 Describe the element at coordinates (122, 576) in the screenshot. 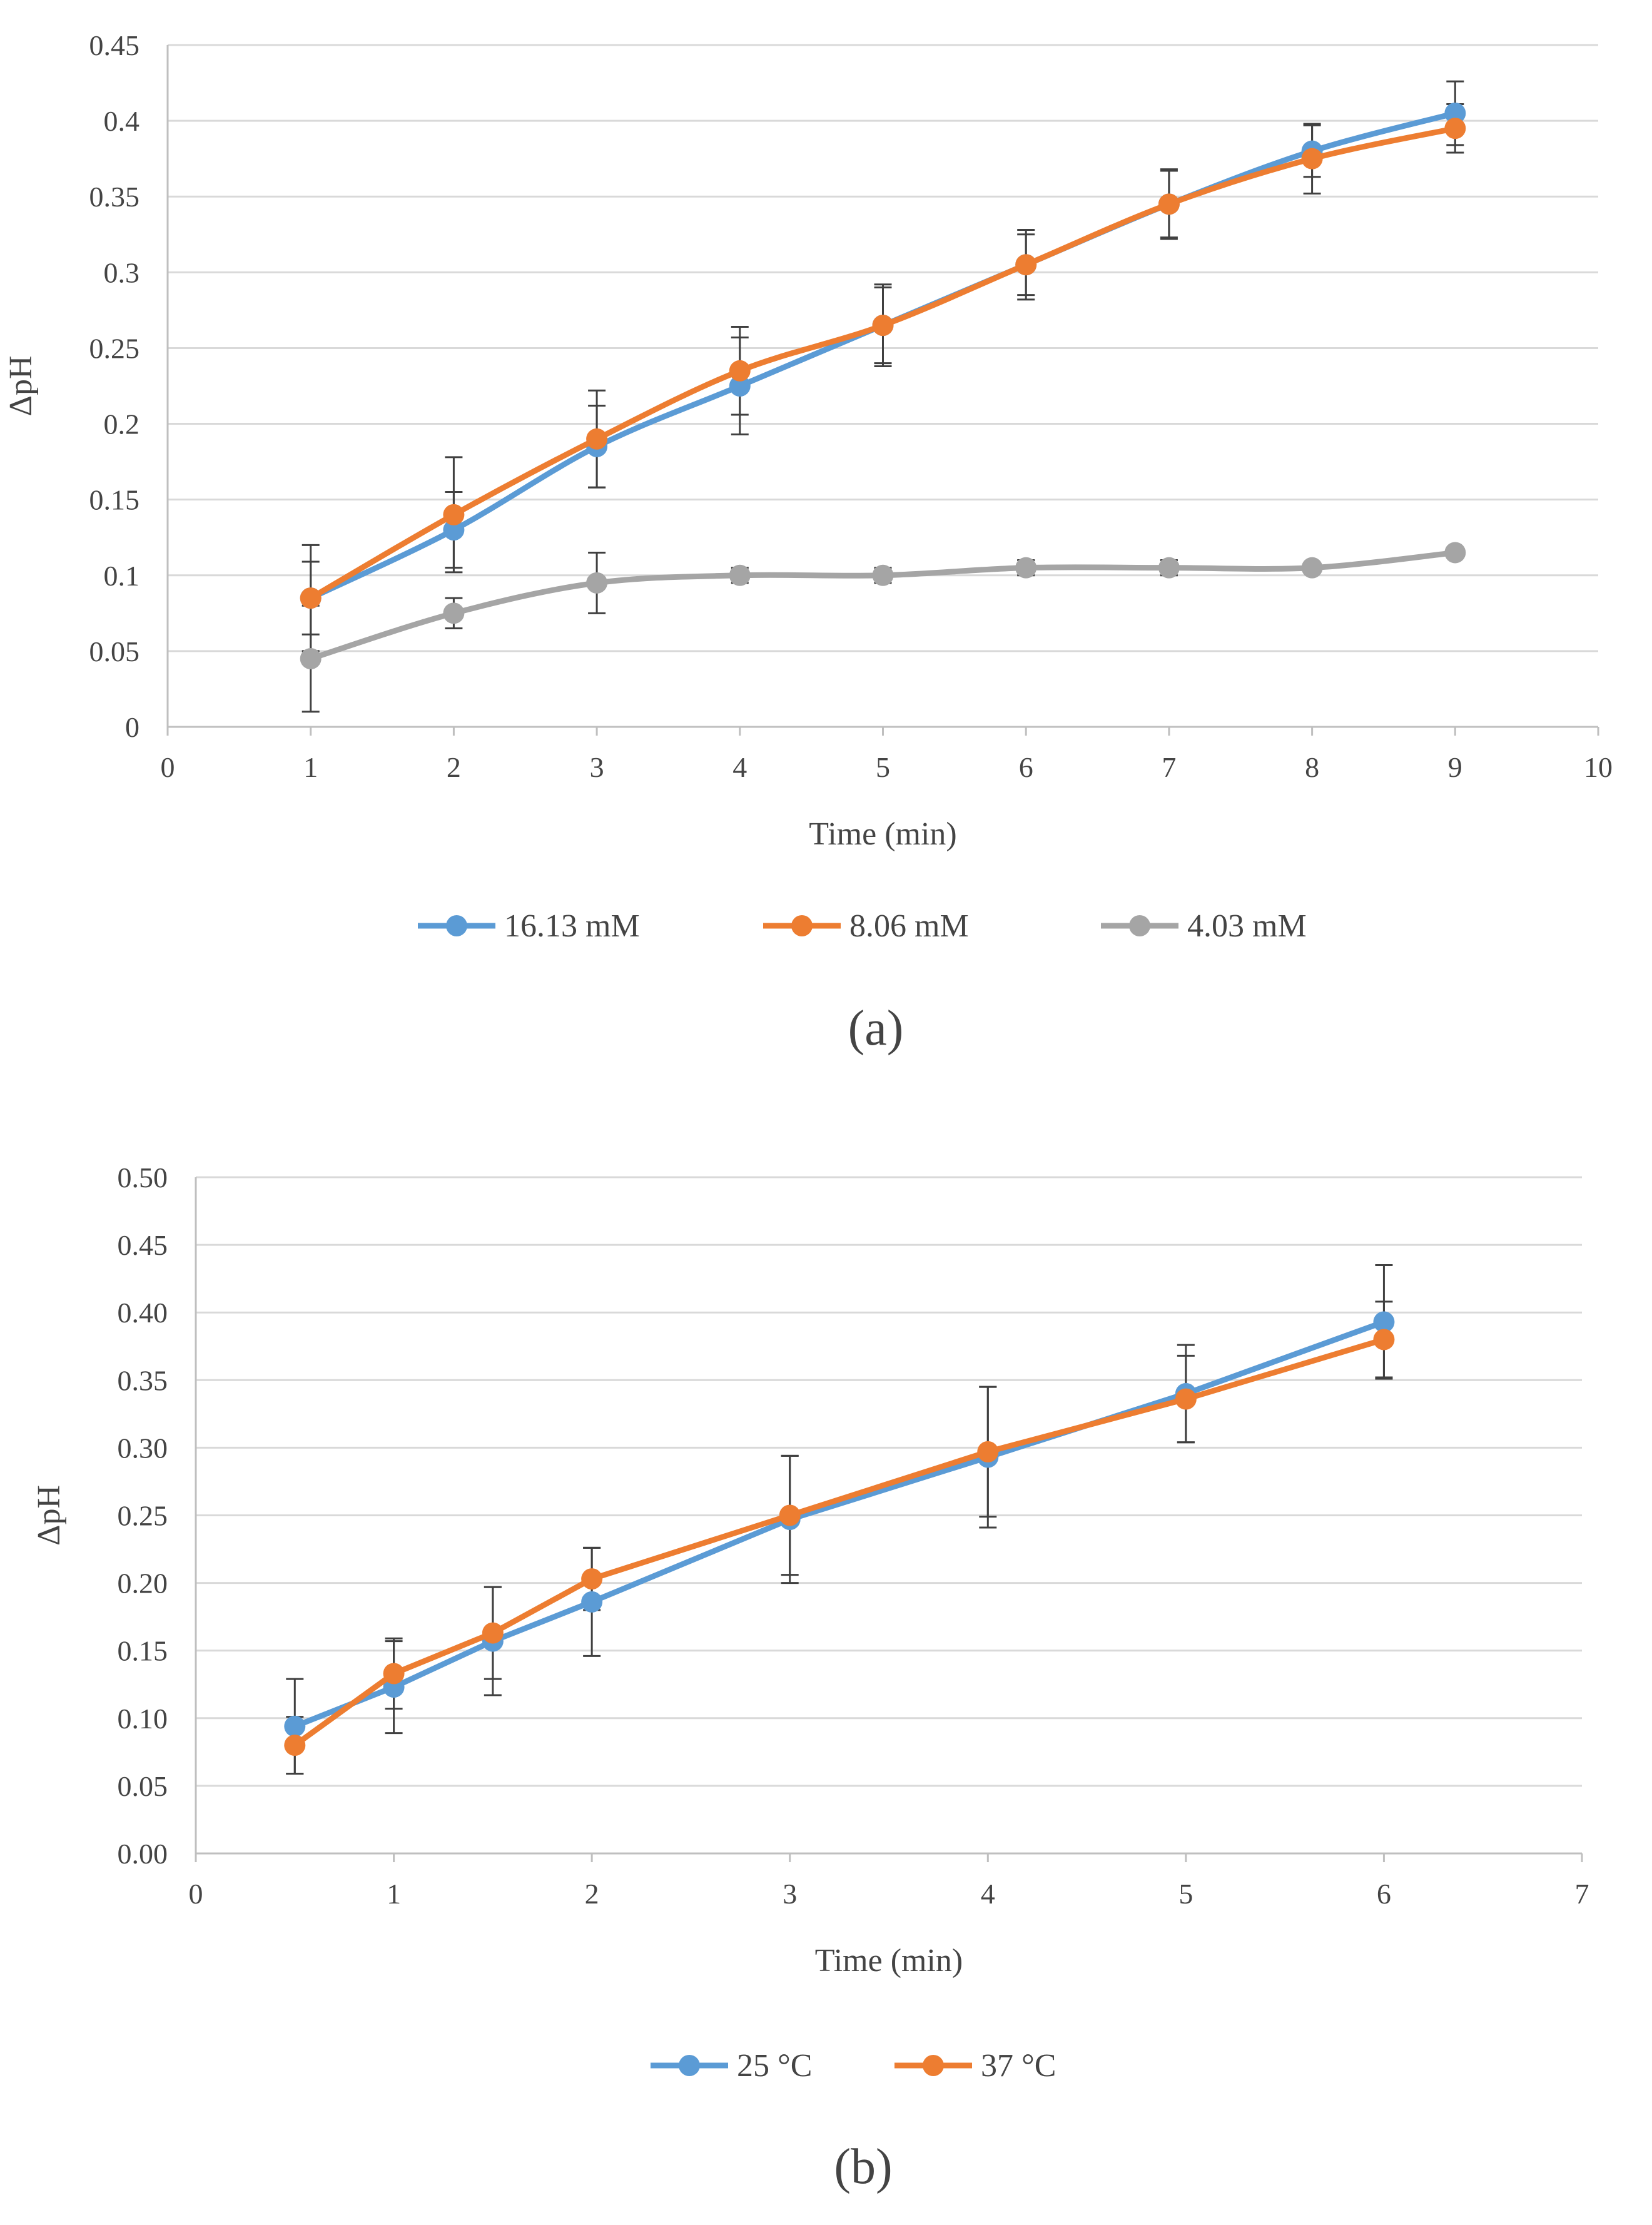

I see `y-tick-label: 0.1` at that location.